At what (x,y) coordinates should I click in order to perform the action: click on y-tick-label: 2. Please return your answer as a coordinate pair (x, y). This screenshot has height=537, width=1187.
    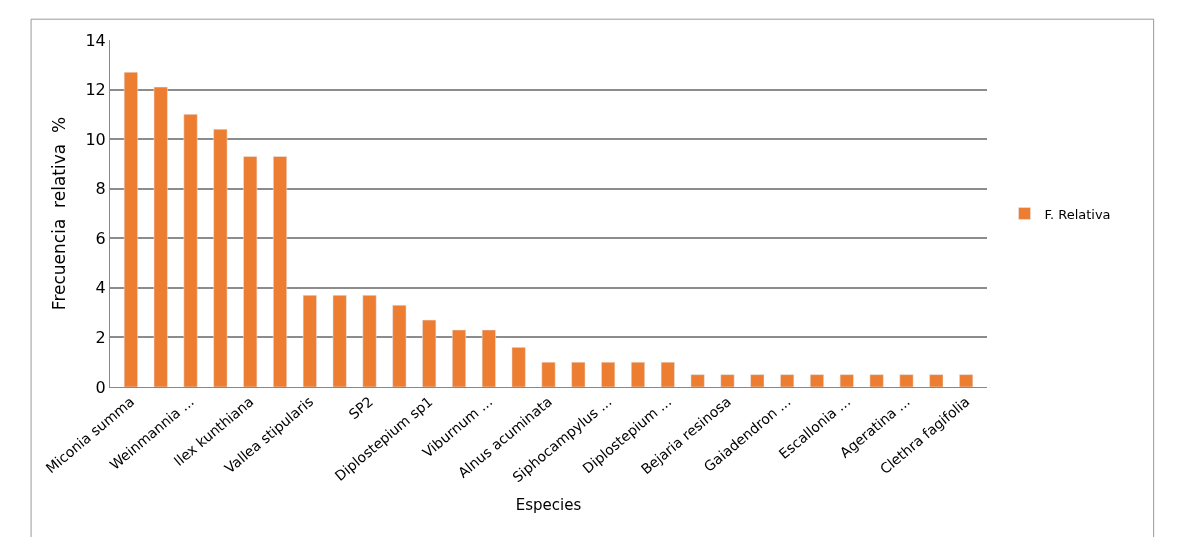
    Looking at the image, I should click on (100, 338).